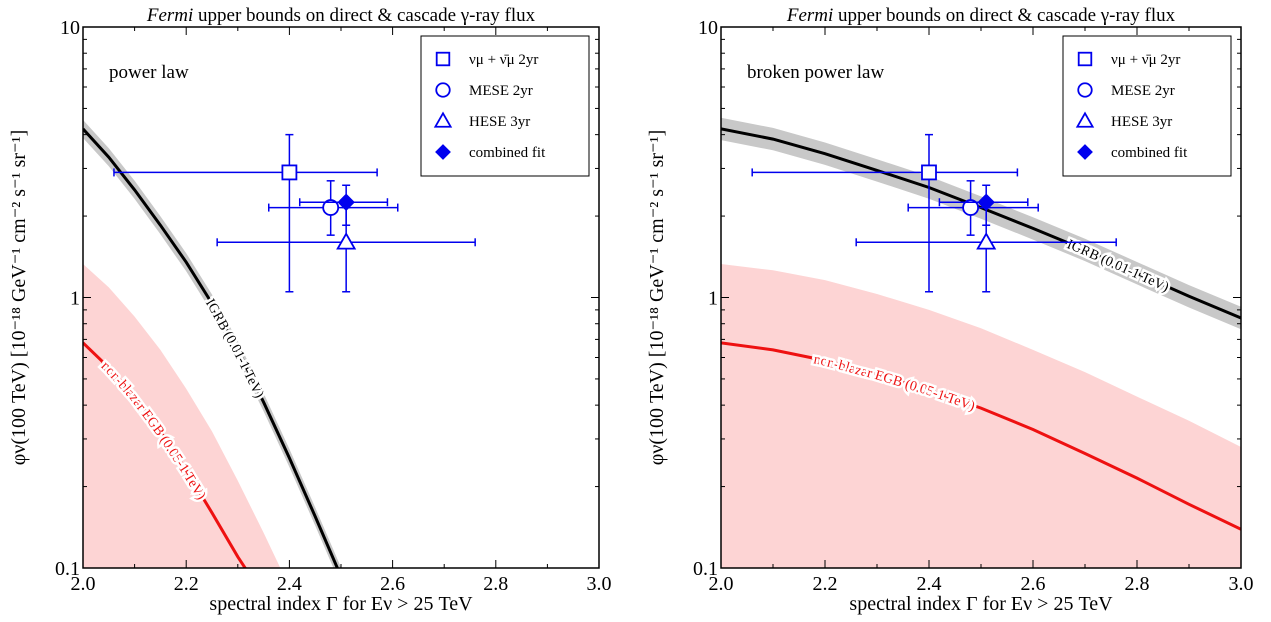  I want to click on igrb-line, so click(211, 347).